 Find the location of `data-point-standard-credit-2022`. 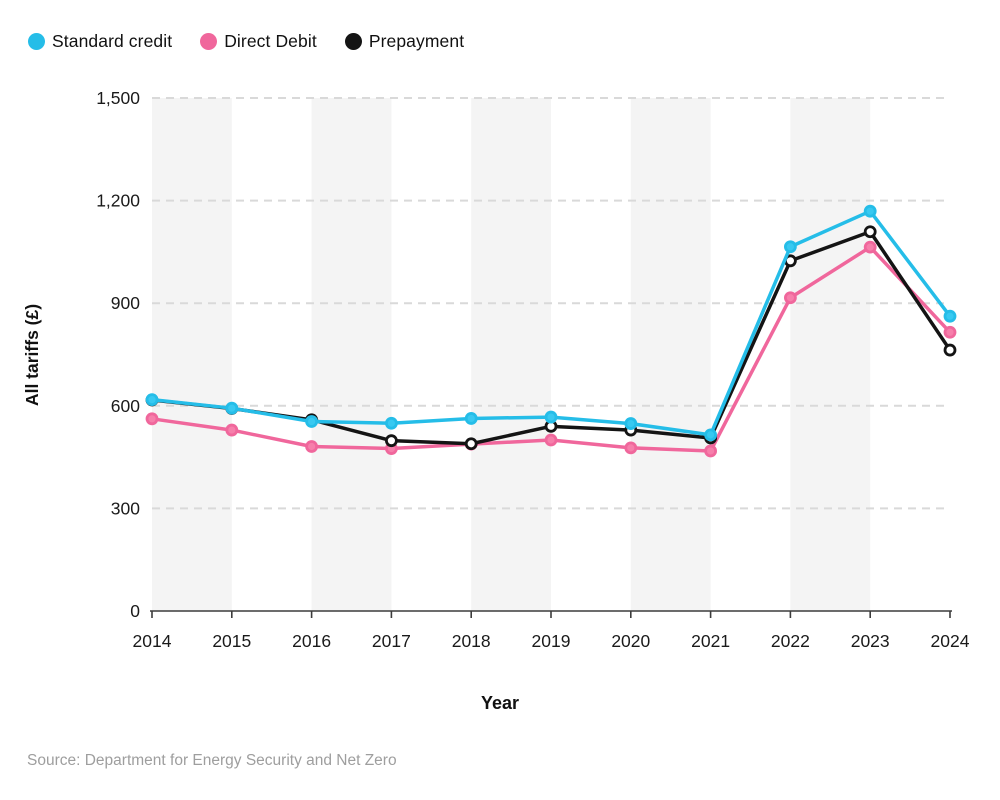

data-point-standard-credit-2022 is located at coordinates (790, 247).